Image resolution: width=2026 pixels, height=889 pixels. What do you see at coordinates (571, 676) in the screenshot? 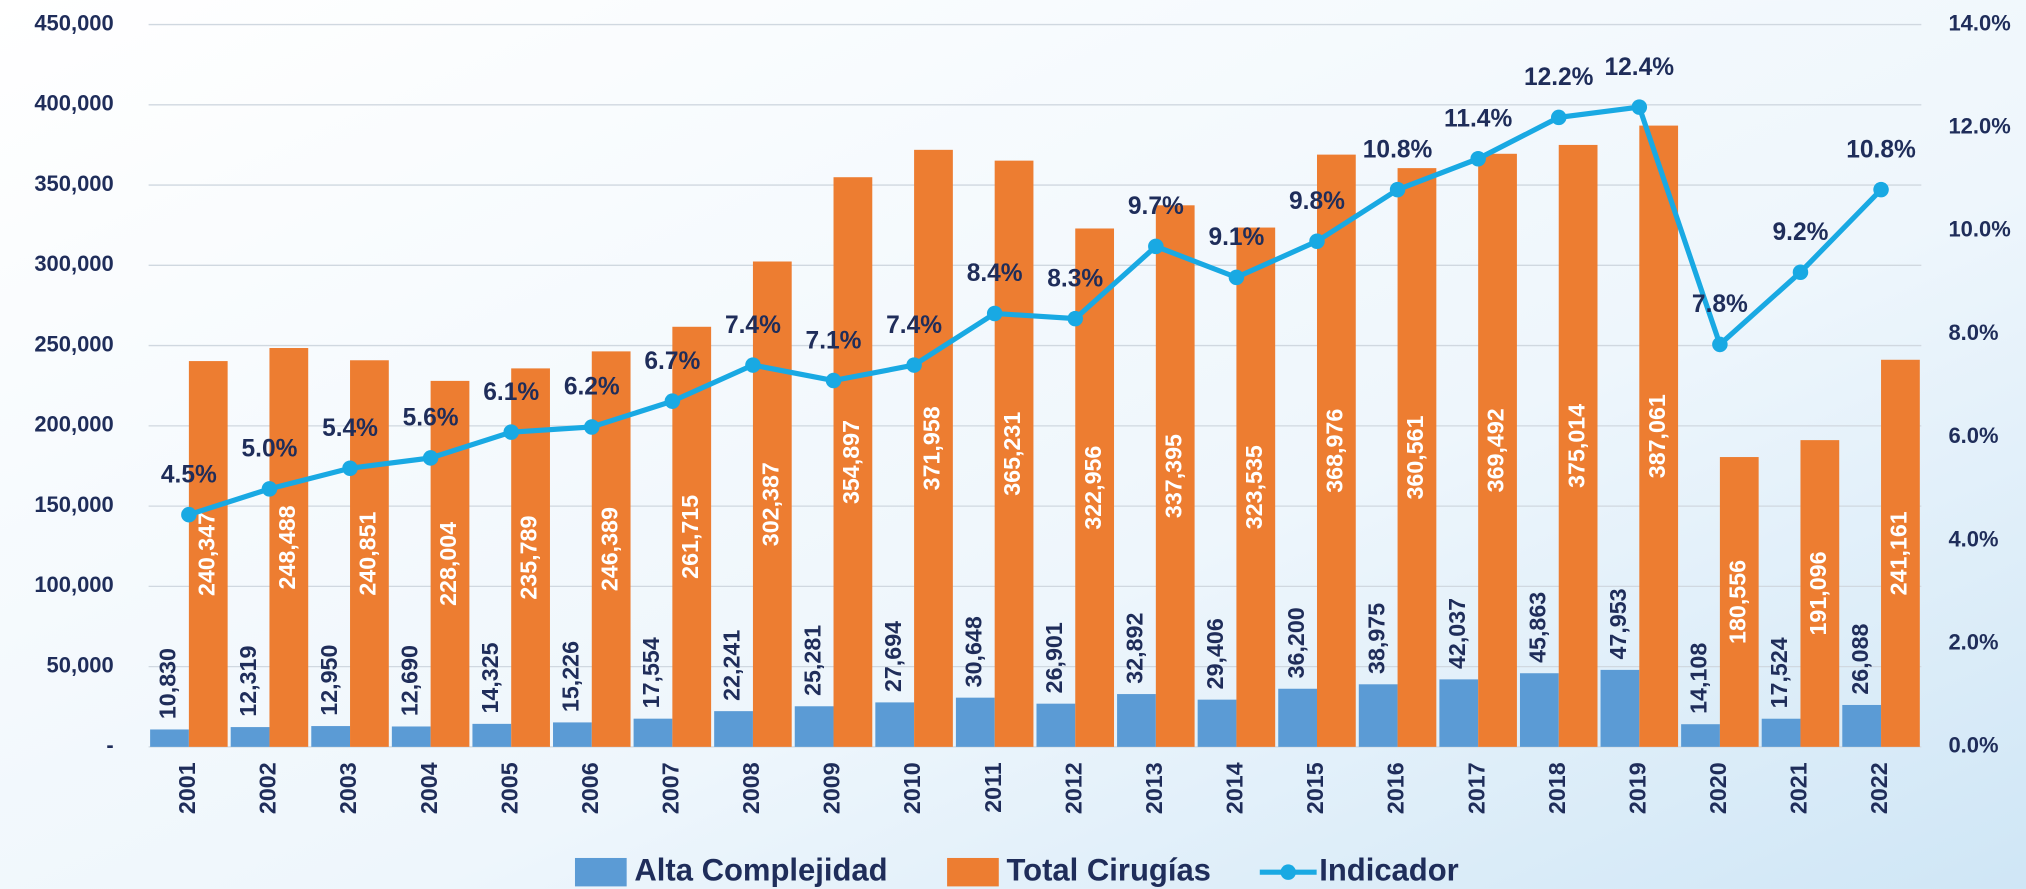
I see `bar-value-label: 15,226` at bounding box center [571, 676].